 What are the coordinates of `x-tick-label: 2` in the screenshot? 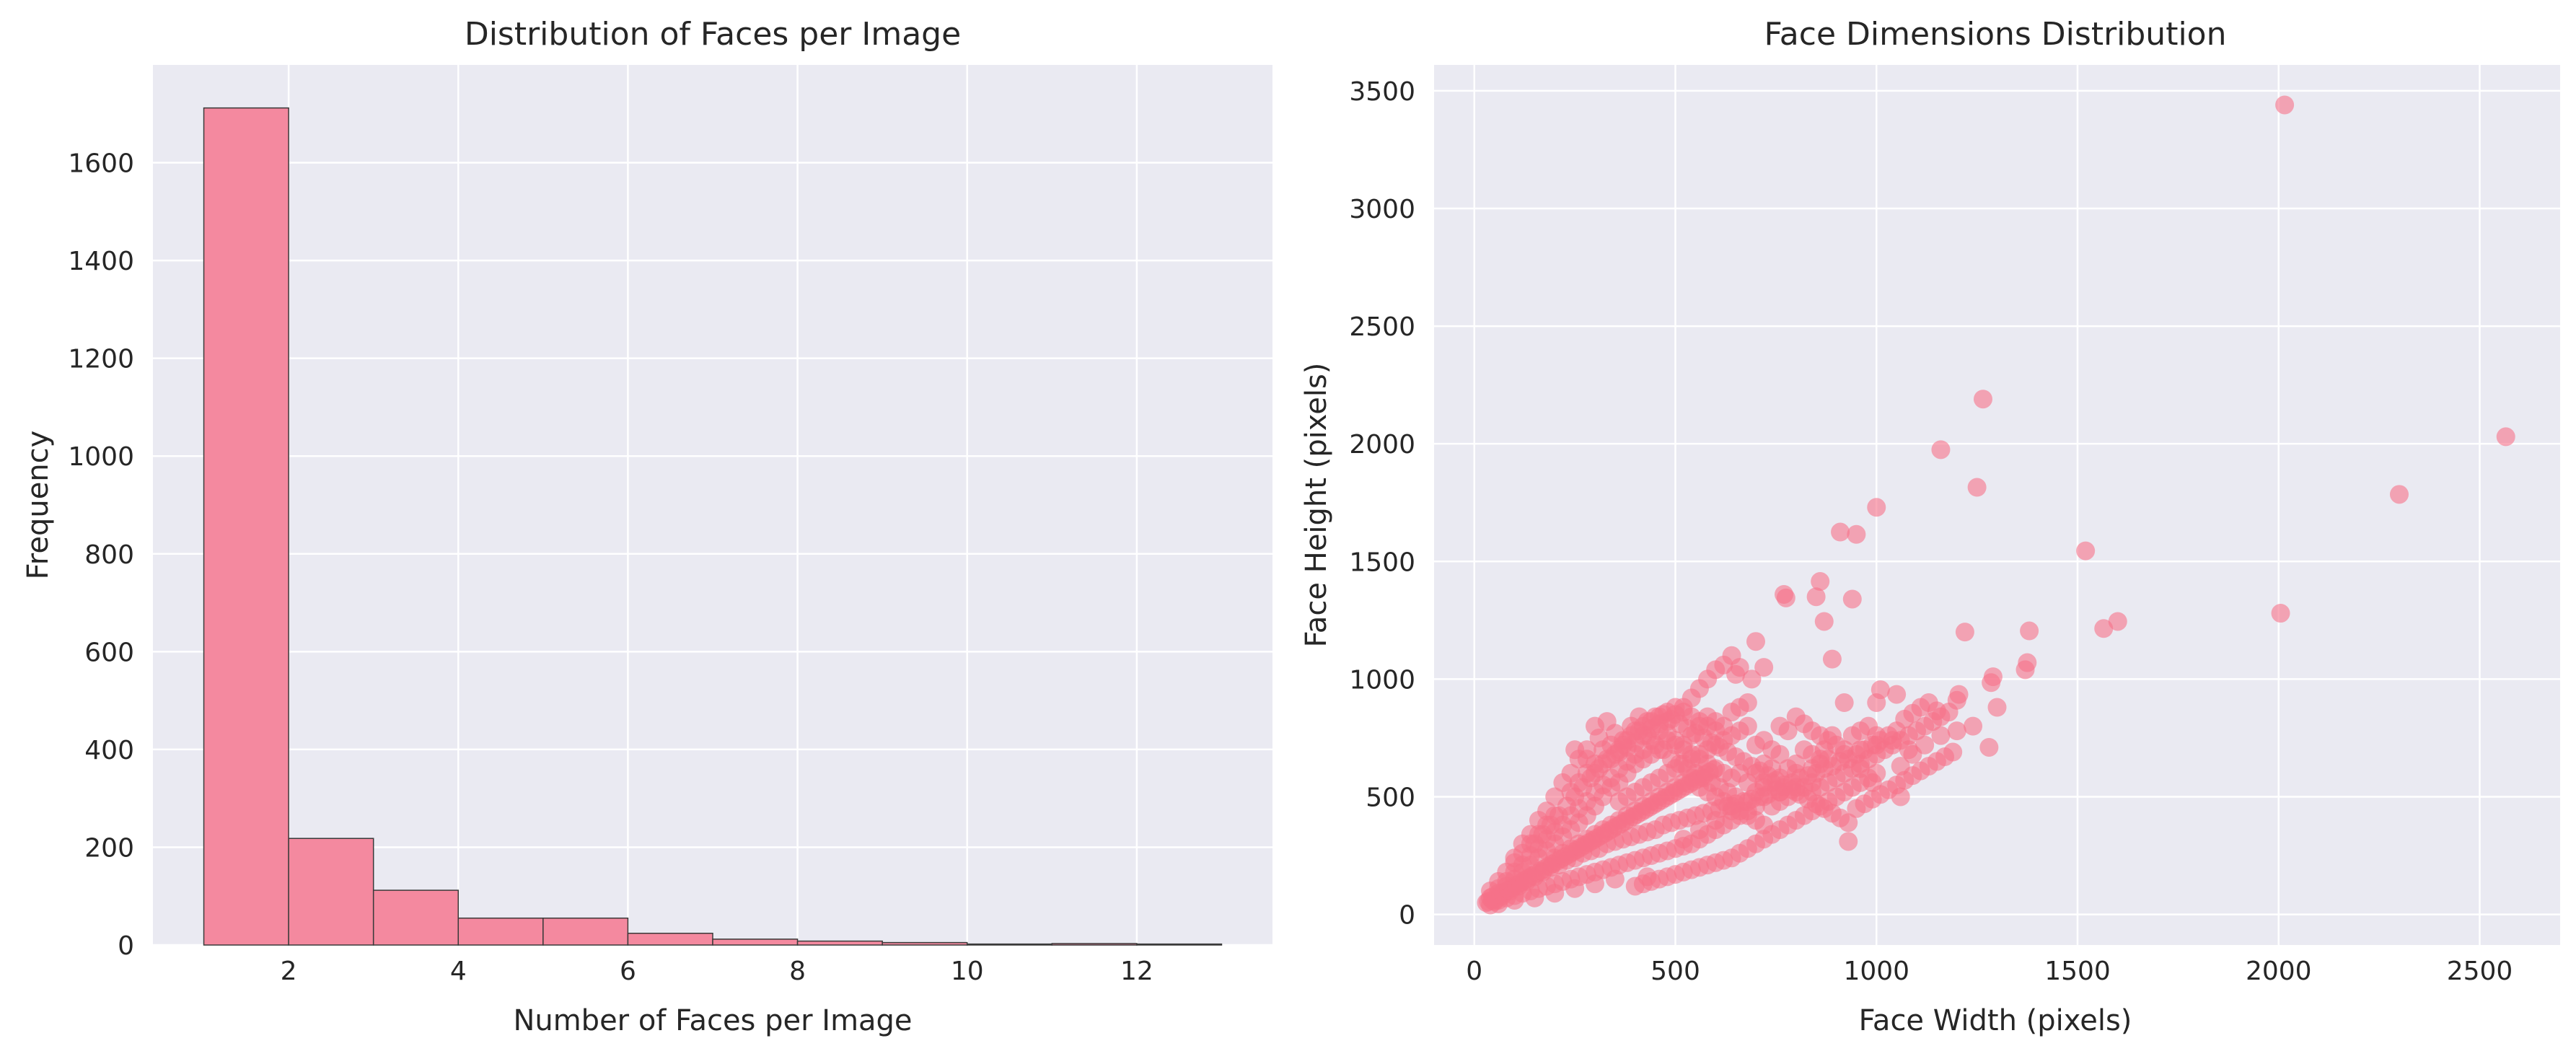 It's located at (289, 971).